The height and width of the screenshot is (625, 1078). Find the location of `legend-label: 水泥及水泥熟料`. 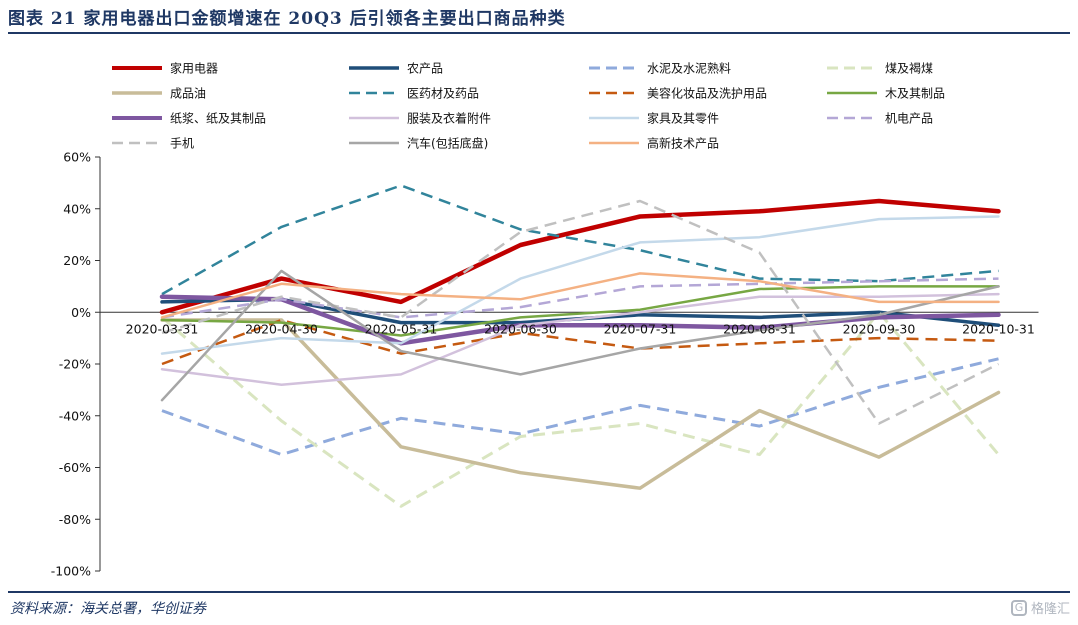

legend-label: 水泥及水泥熟料 is located at coordinates (689, 68).